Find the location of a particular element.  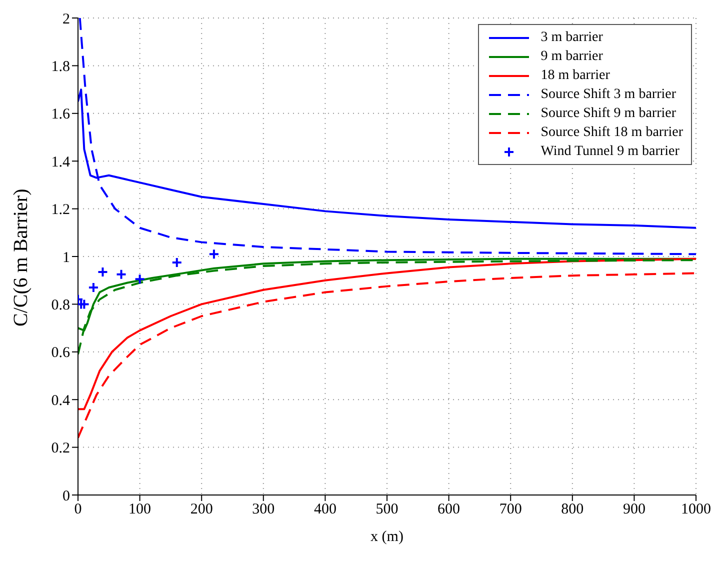

y-tick-label: 2 is located at coordinates (66, 19).